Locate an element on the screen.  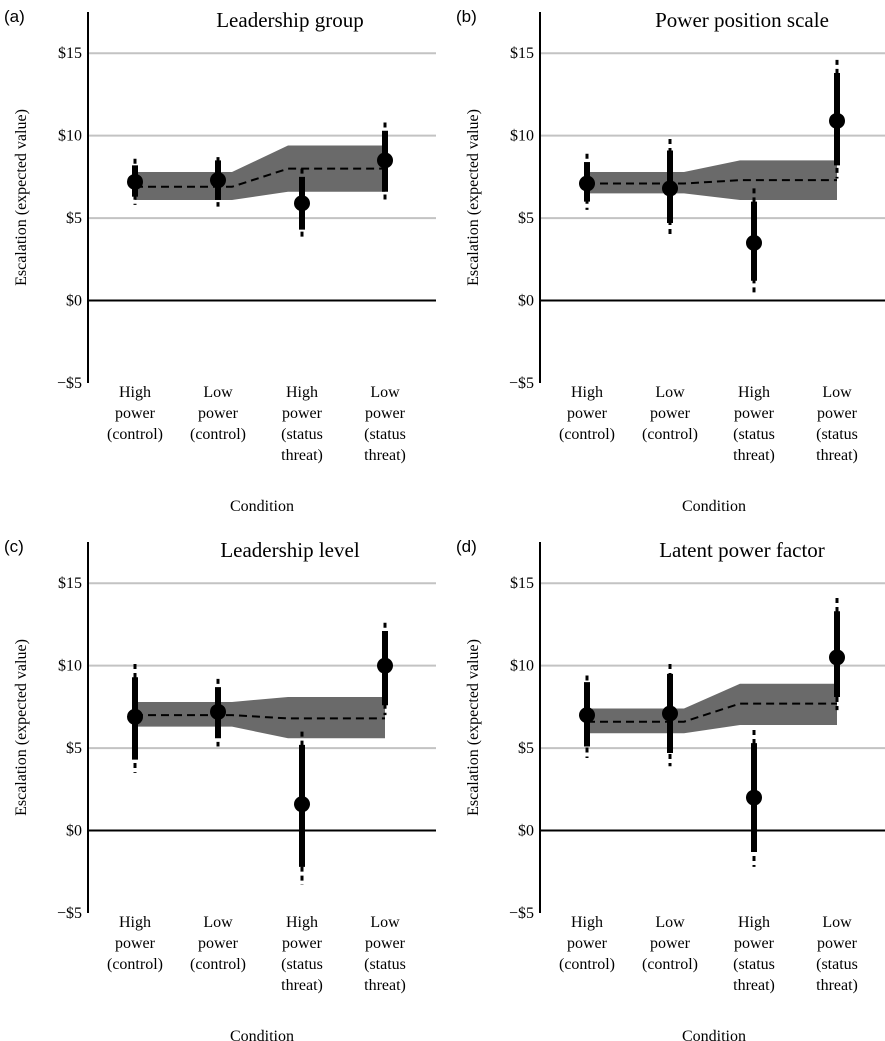
panel-title: Leadership group is located at coordinates (290, 20).